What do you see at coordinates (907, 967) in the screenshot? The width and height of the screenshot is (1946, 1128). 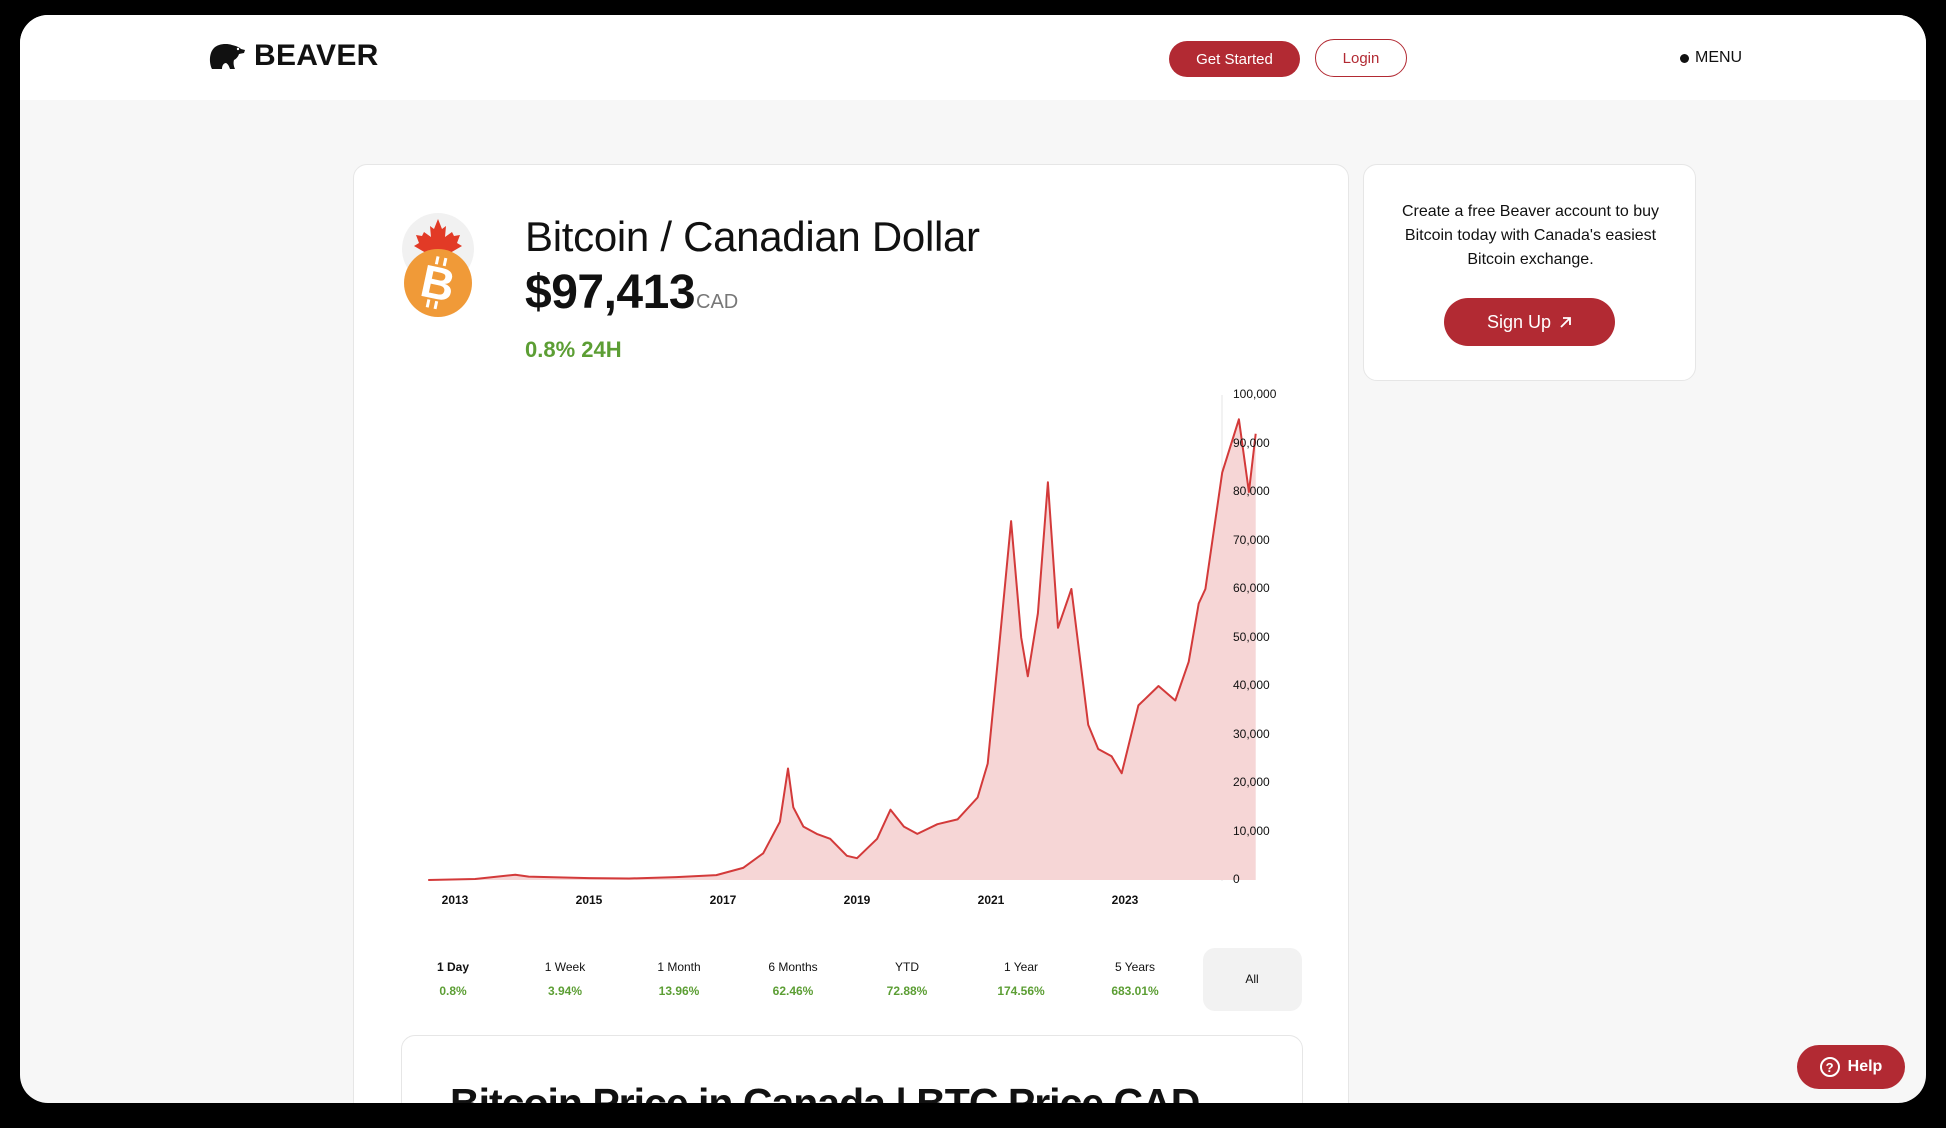 I see `timeframe-label: YTD` at bounding box center [907, 967].